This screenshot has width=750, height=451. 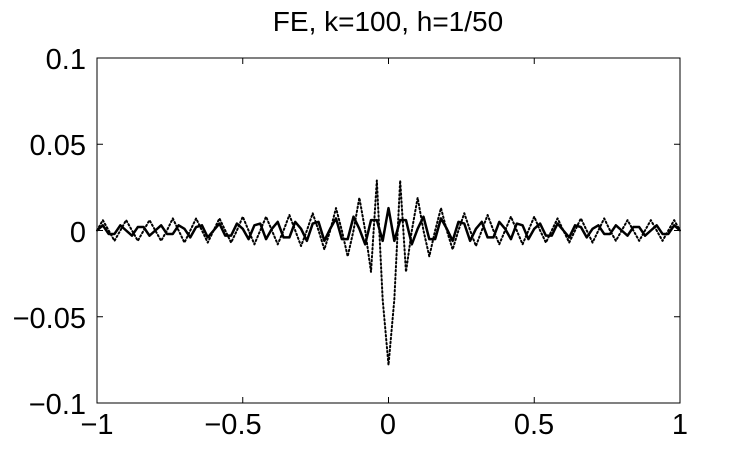 I want to click on y-tick-label: 0.1, so click(x=66, y=60).